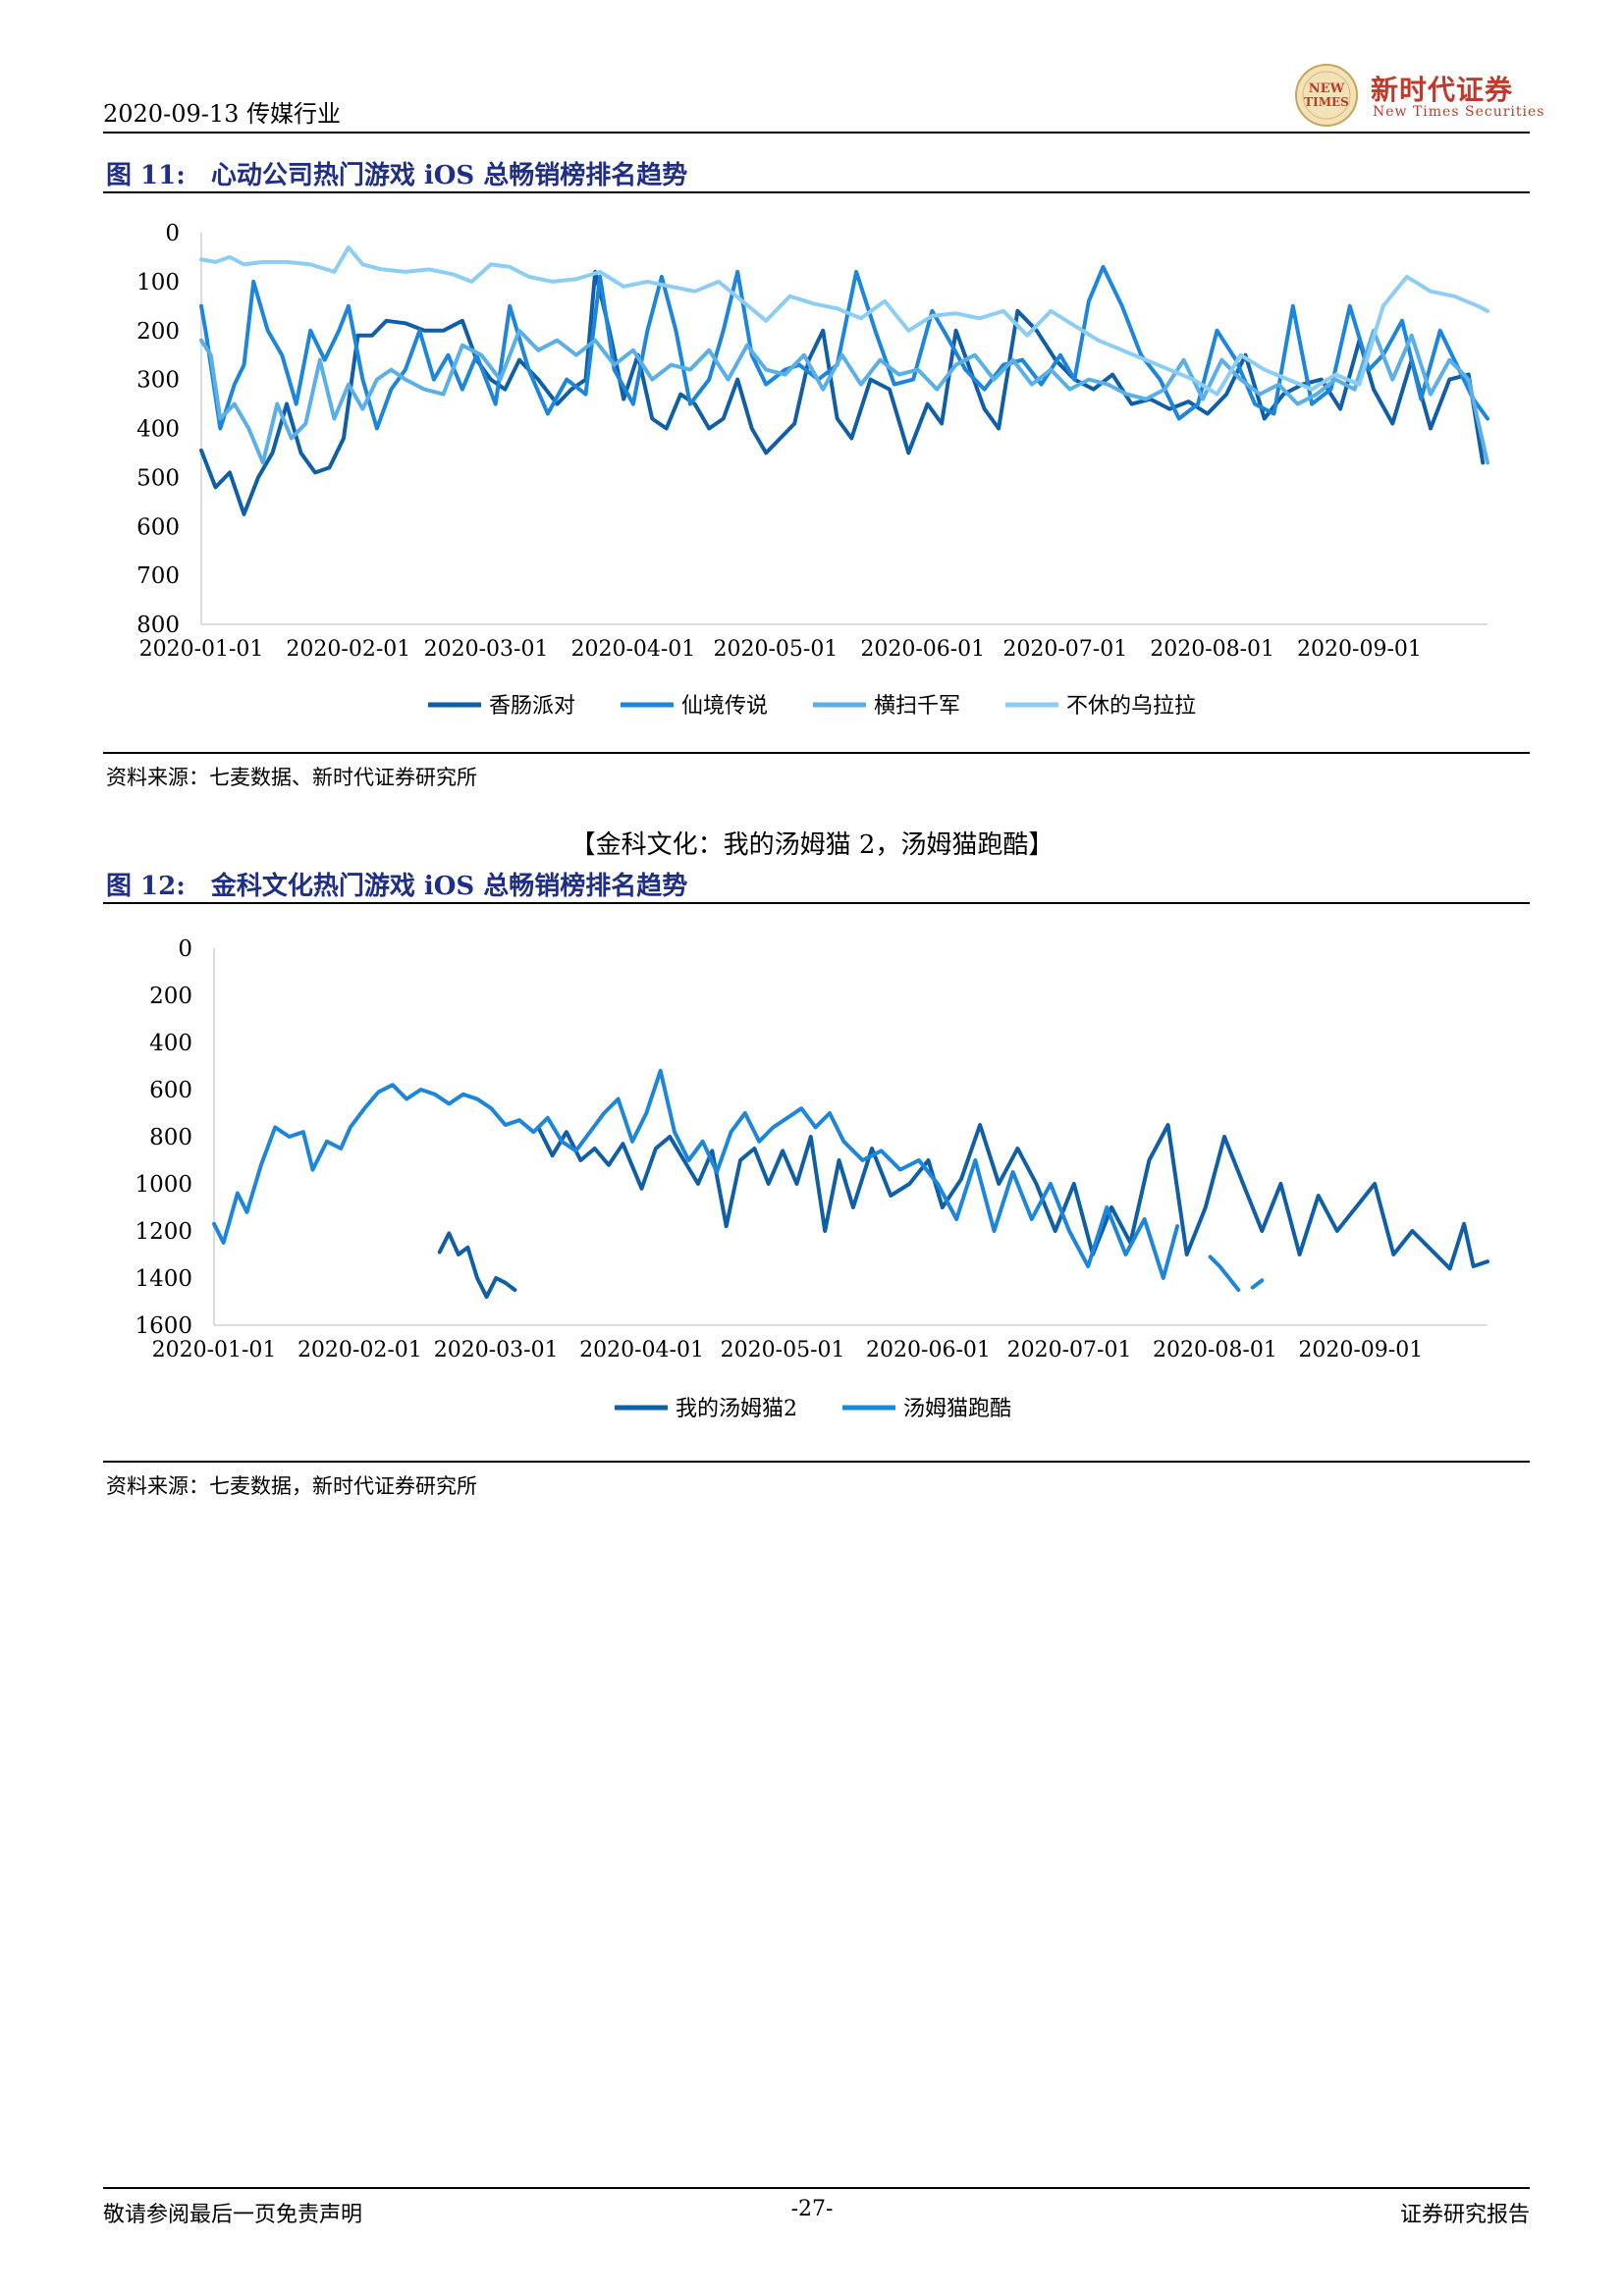 The width and height of the screenshot is (1624, 2296). I want to click on section-heading: 【金科文化：我的汤姆猫 2，汤姆猫跑酷】, so click(812, 845).